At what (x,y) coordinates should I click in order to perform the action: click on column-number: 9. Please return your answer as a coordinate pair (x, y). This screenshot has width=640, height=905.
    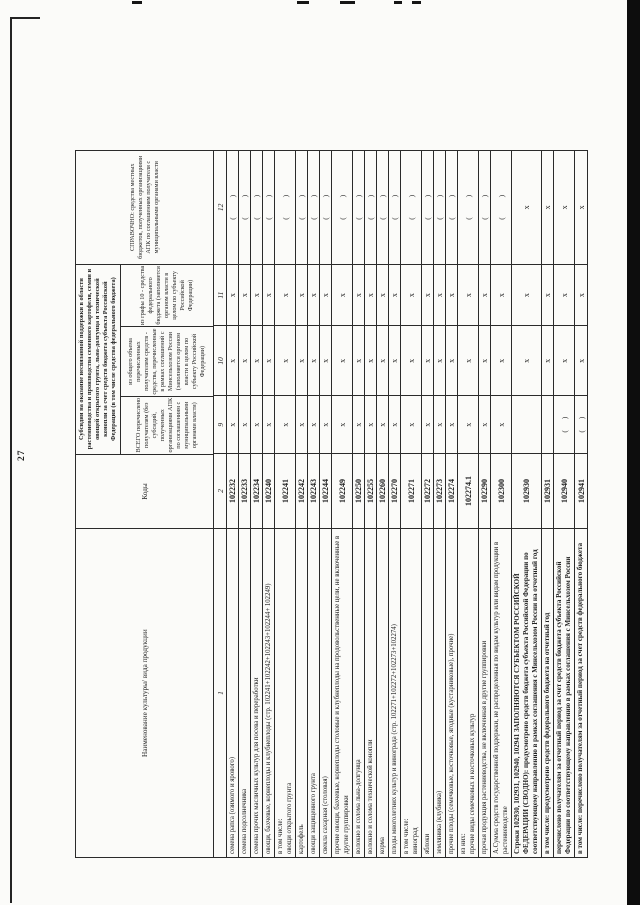
    Looking at the image, I should click on (220, 424).